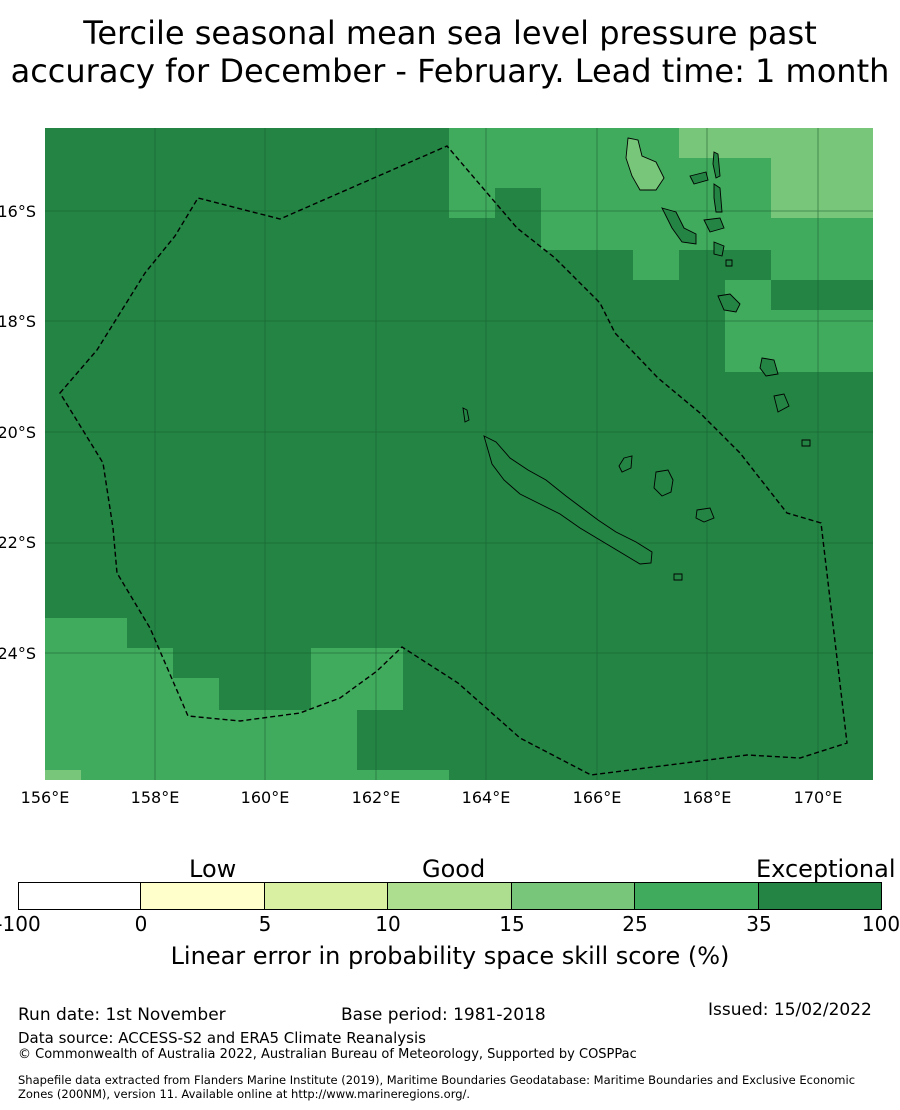 The width and height of the screenshot is (900, 1110). I want to click on loyalty-island-lifou, so click(663, 483).